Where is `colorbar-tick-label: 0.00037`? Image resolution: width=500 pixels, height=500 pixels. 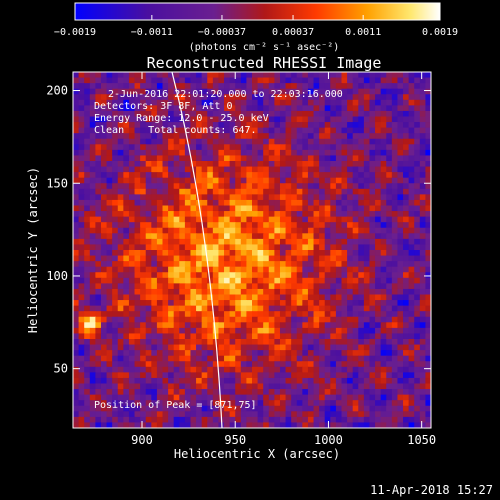
colorbar-tick-label: 0.00037 is located at coordinates (293, 32).